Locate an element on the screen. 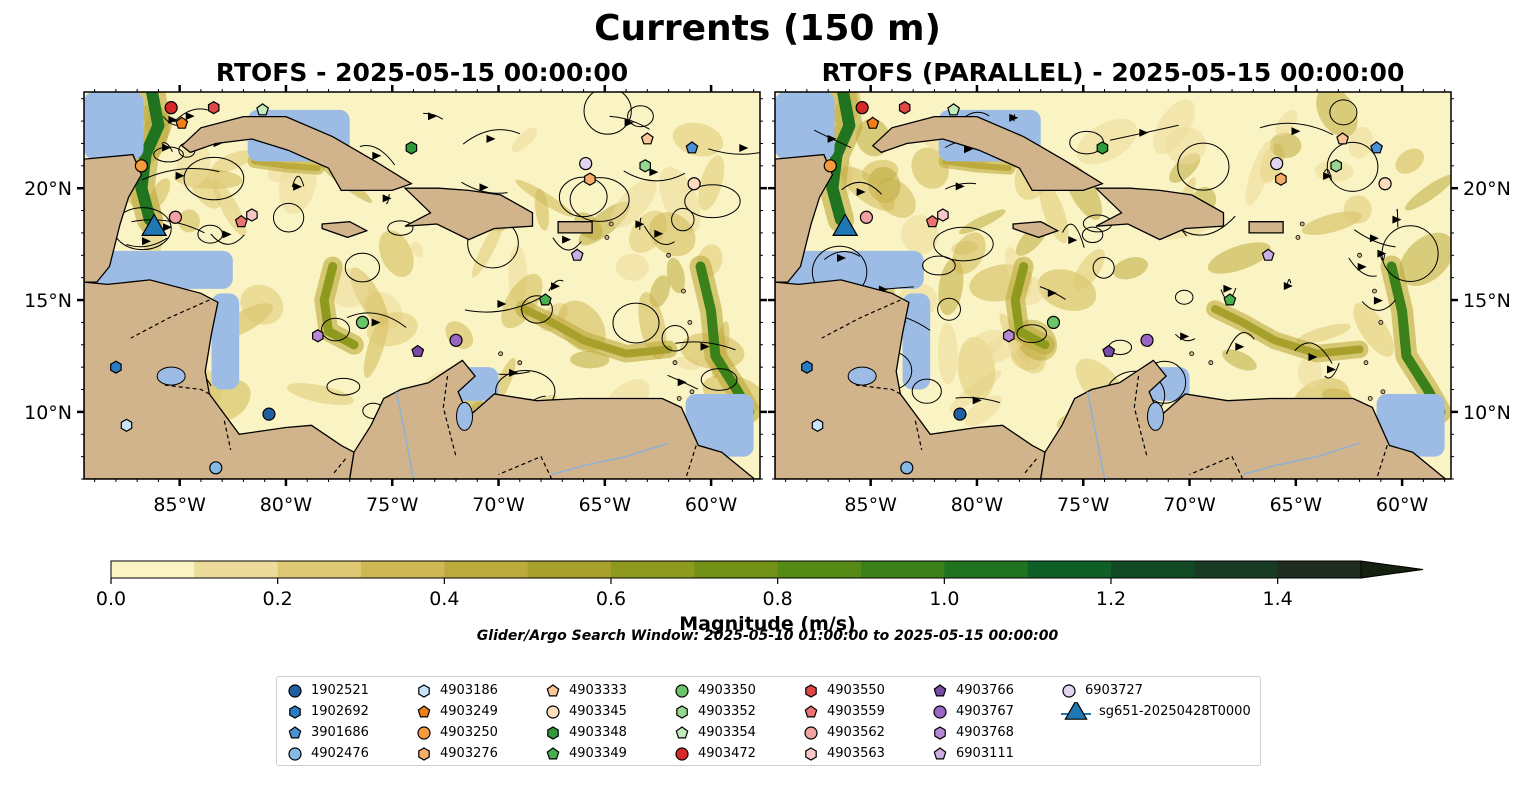 This screenshot has width=1535, height=802. panel-title-rtofs: RTOFS - 2025-05-15 00:00:00 is located at coordinates (422, 72).